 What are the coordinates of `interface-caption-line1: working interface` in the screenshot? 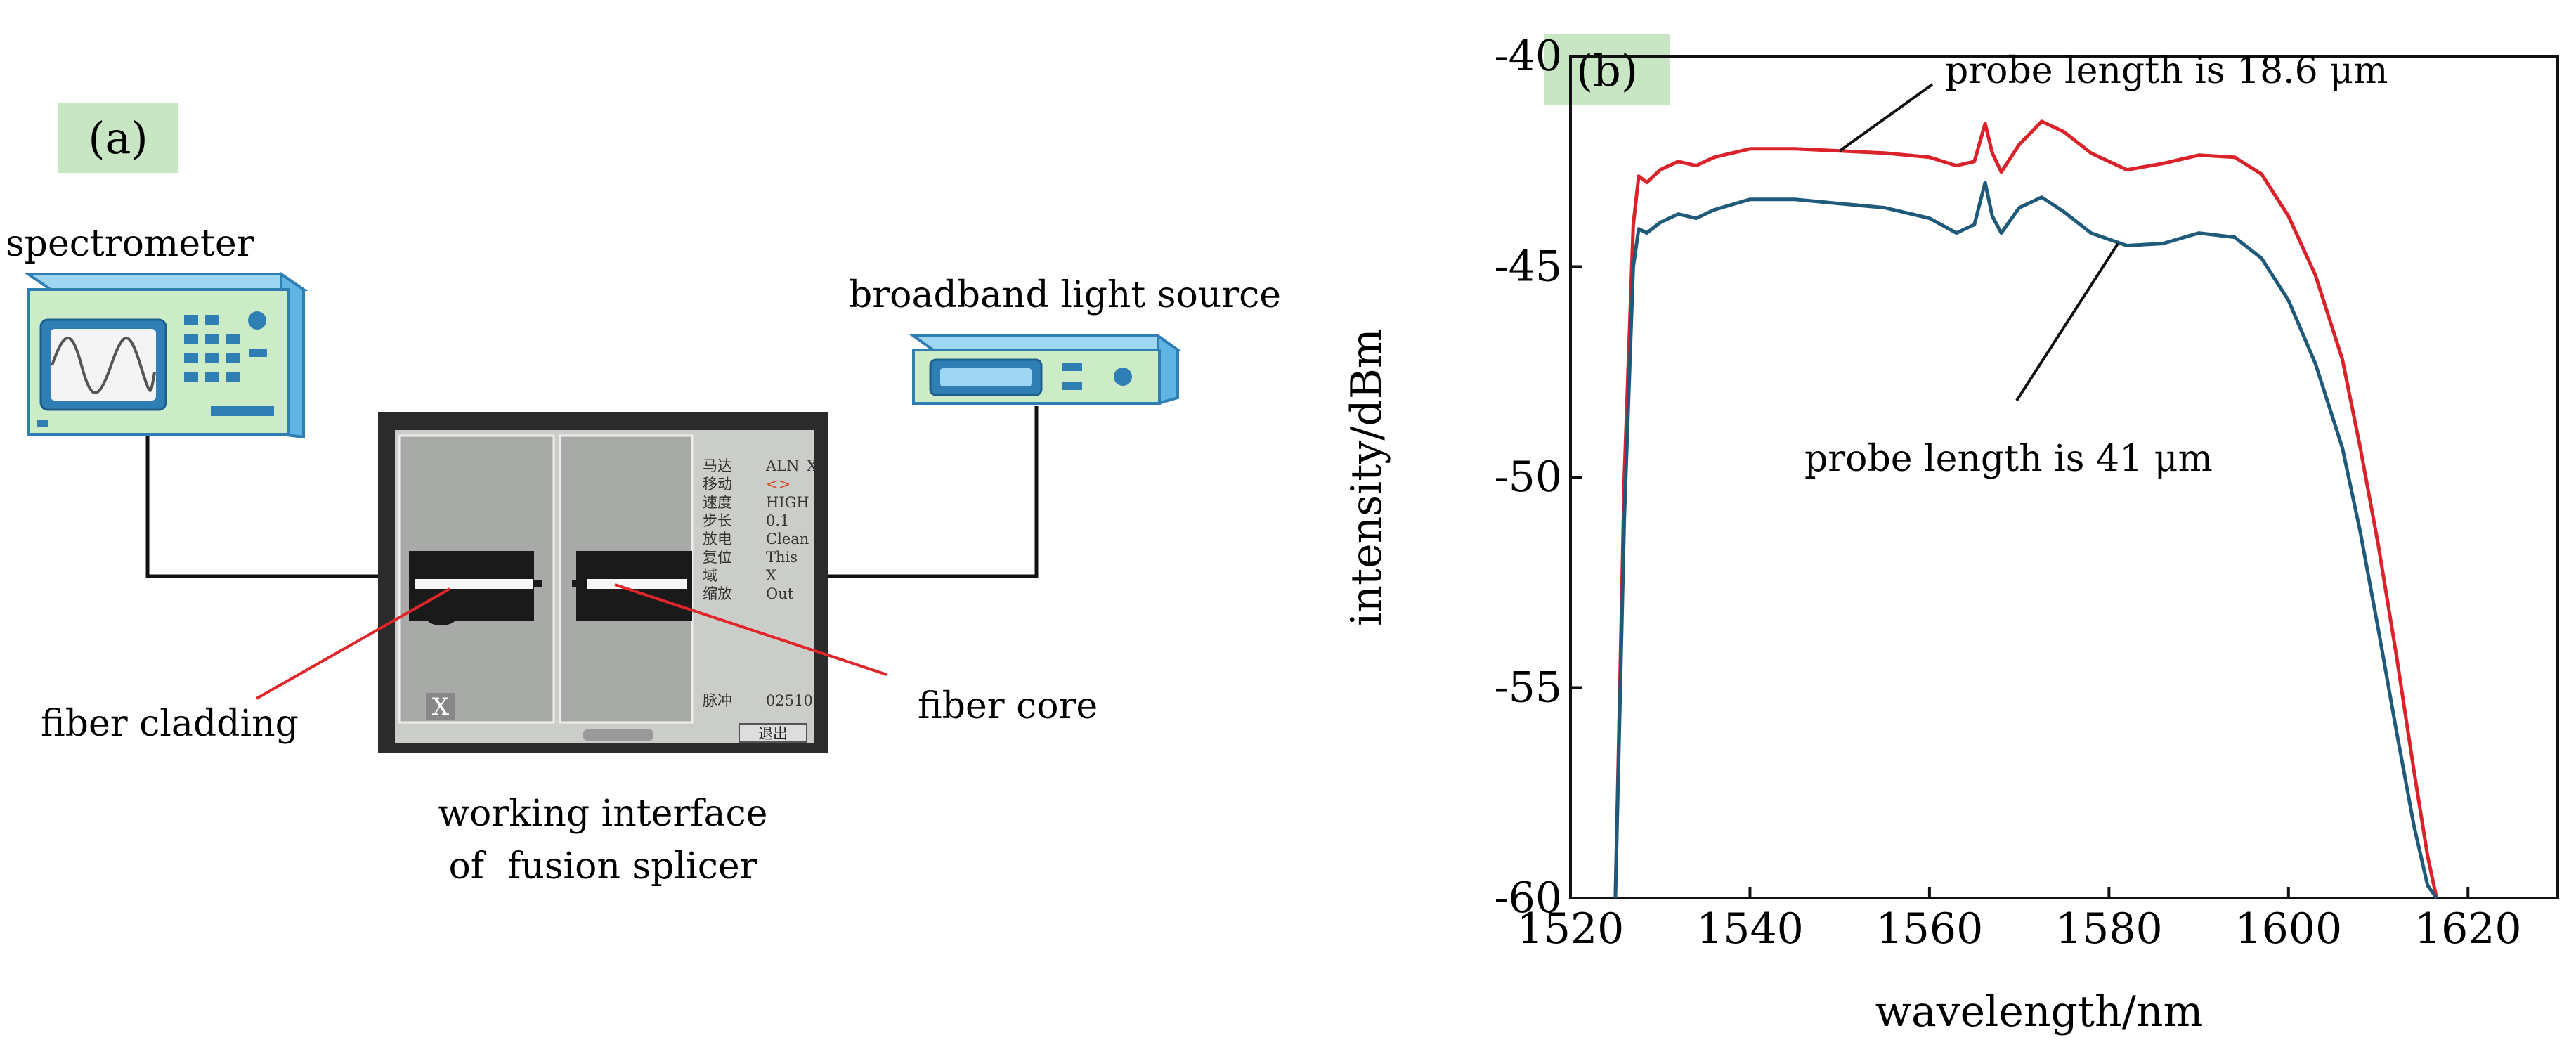 It's located at (603, 814).